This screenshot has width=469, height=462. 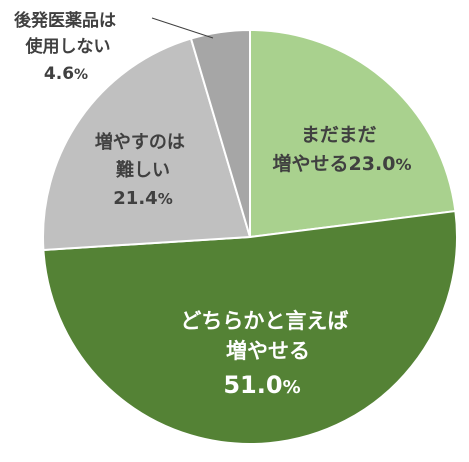 I want to click on slice-label-dochiraka: どちらかと言えば 増やせる, so click(x=267, y=336).